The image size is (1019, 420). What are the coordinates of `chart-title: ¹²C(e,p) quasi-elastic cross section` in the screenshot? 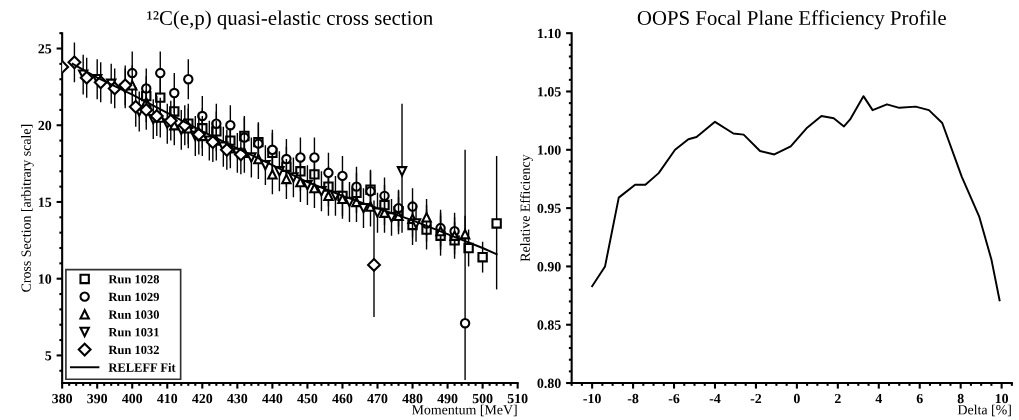 It's located at (290, 20).